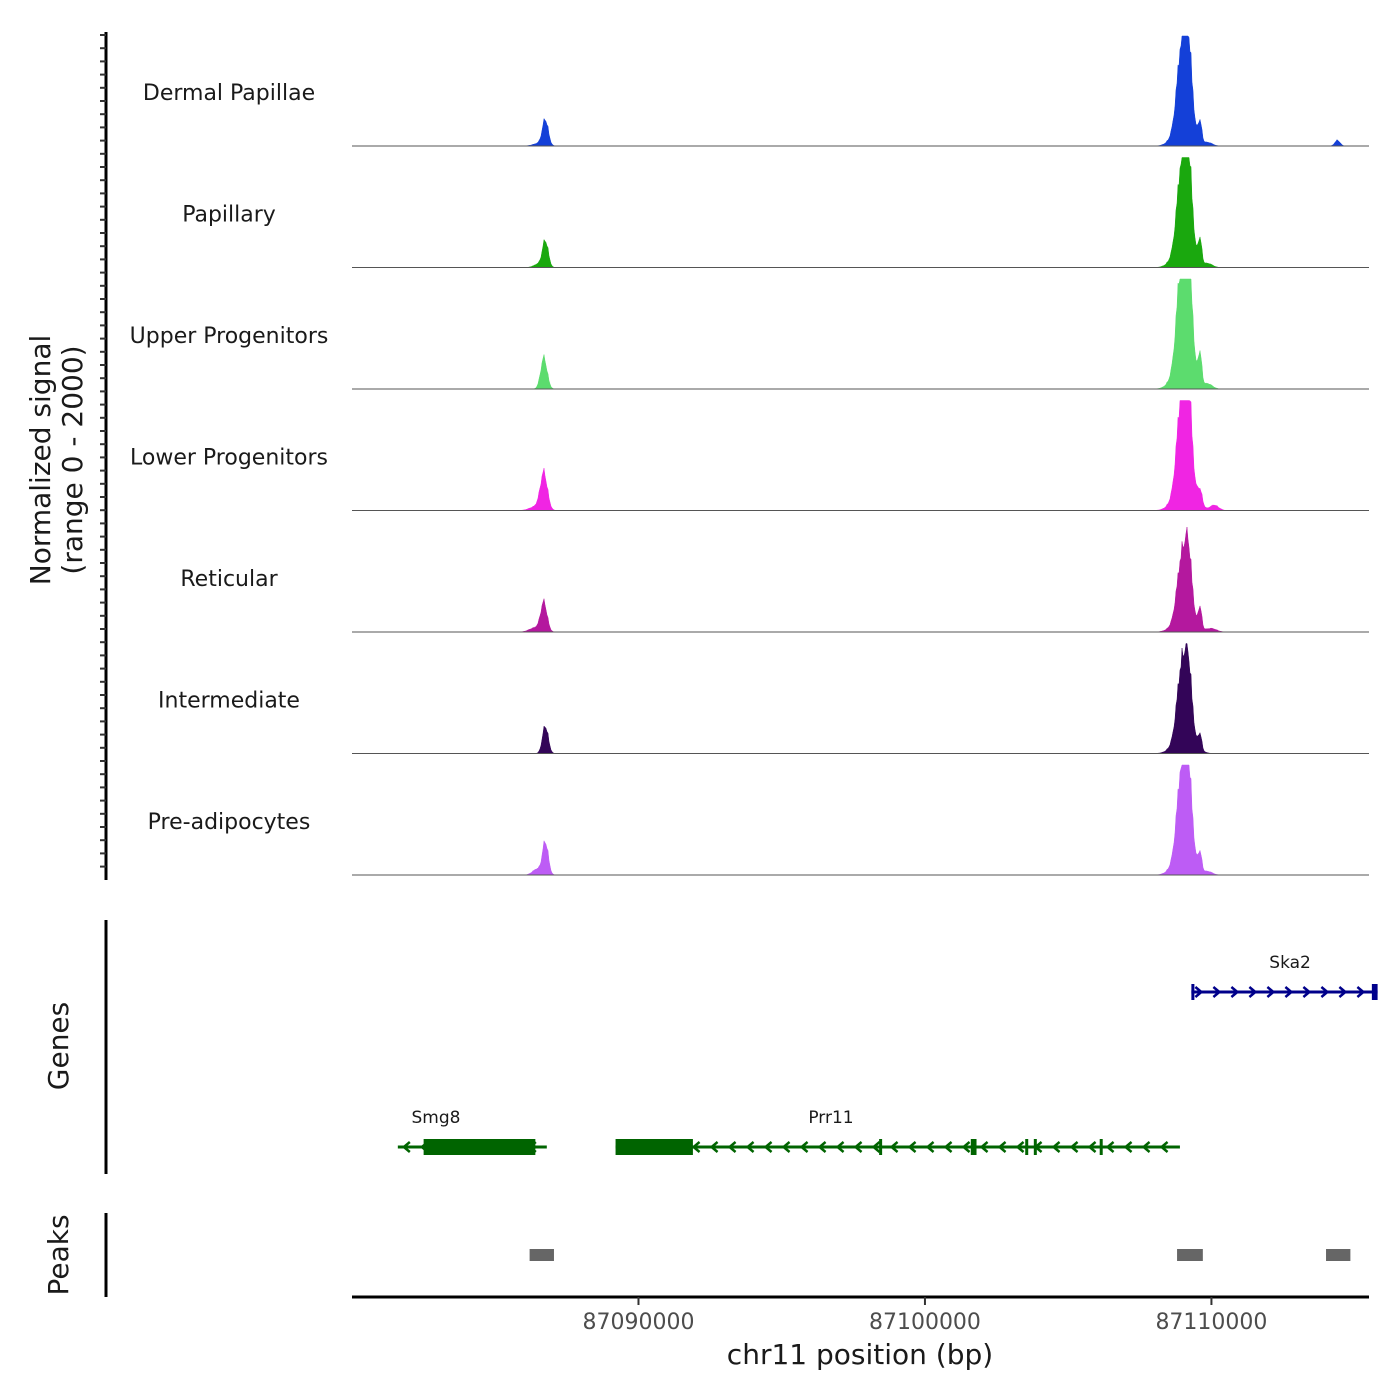  Describe the element at coordinates (887, 1054) in the screenshot. I see `genes-track: Ska2 Smg8 Prr11` at that location.